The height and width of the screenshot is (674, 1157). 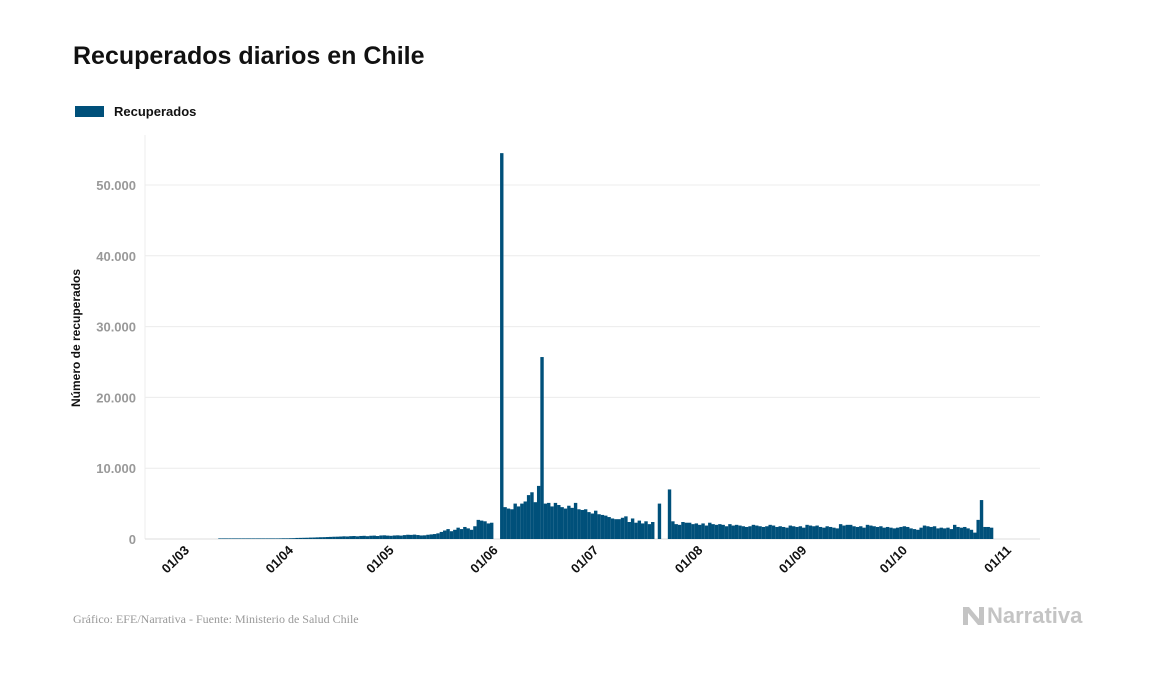 What do you see at coordinates (155, 111) in the screenshot?
I see `legend-label: Recuperados` at bounding box center [155, 111].